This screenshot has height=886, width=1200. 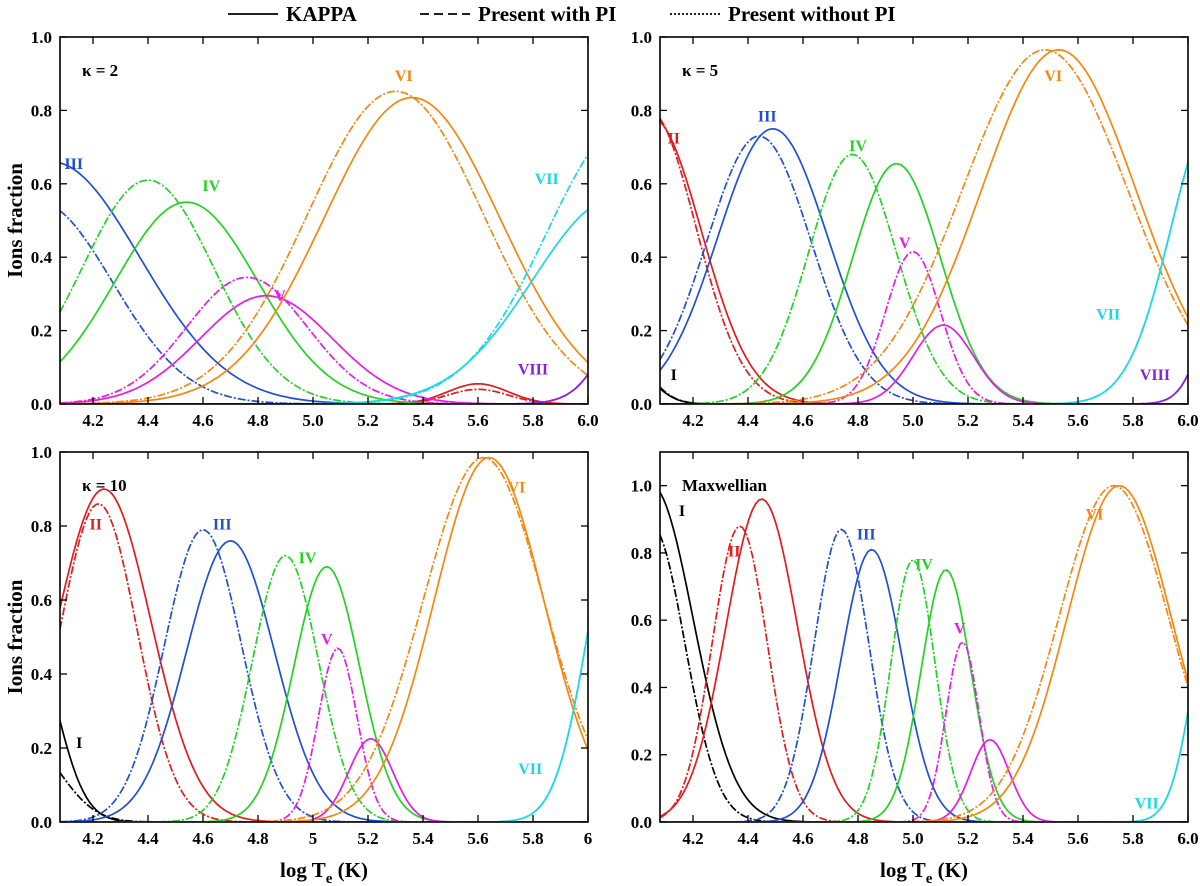 What do you see at coordinates (532, 420) in the screenshot?
I see `x-tick-label: 5.8` at bounding box center [532, 420].